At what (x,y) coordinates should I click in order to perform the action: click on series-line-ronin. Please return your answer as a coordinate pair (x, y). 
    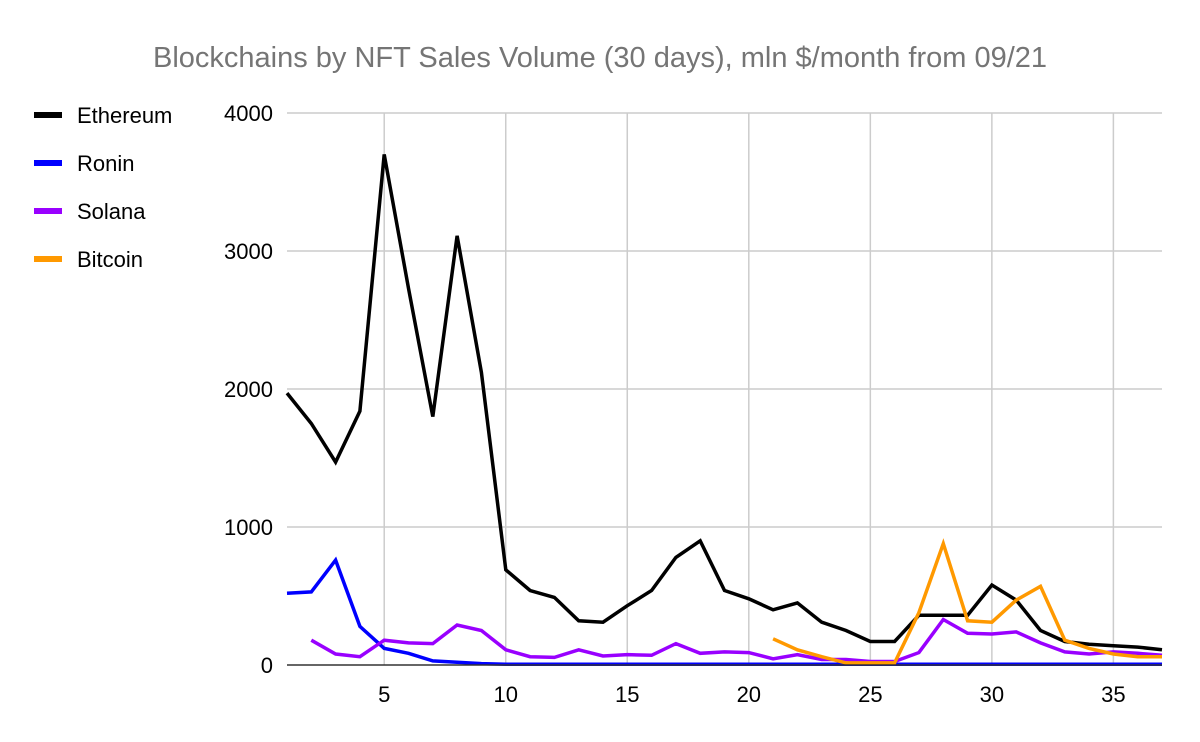
    Looking at the image, I should click on (724, 611).